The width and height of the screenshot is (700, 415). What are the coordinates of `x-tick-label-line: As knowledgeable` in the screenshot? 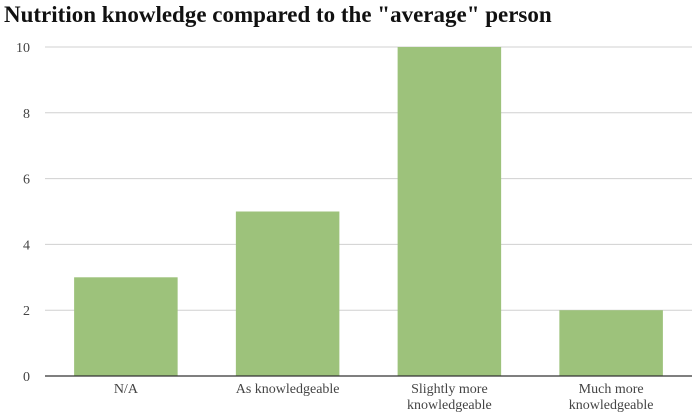 It's located at (288, 389).